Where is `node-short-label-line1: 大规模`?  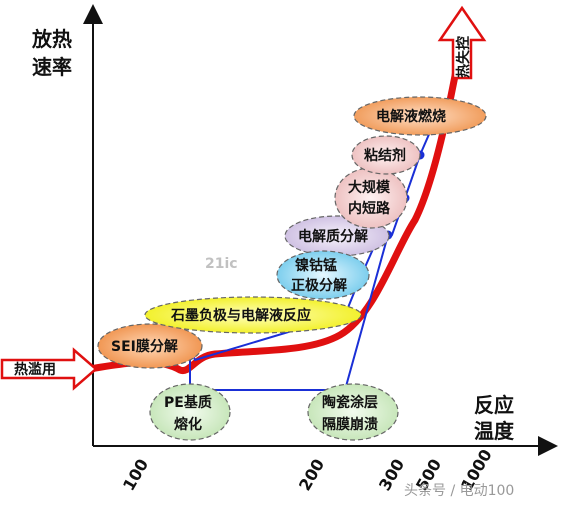
node-short-label-line1: 大规模 is located at coordinates (369, 187).